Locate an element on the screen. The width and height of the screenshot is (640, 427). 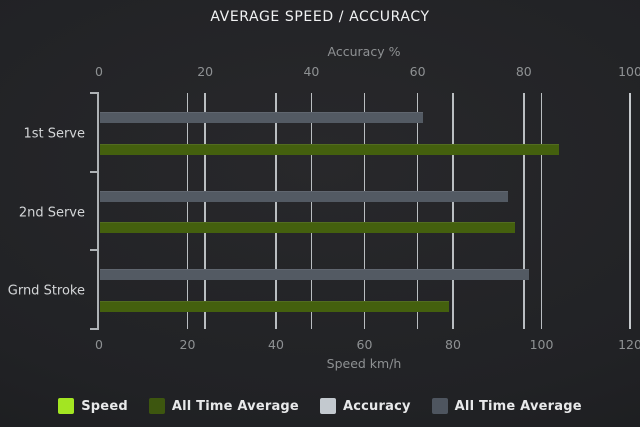
accuracy-tick-label: 0 is located at coordinates (99, 71).